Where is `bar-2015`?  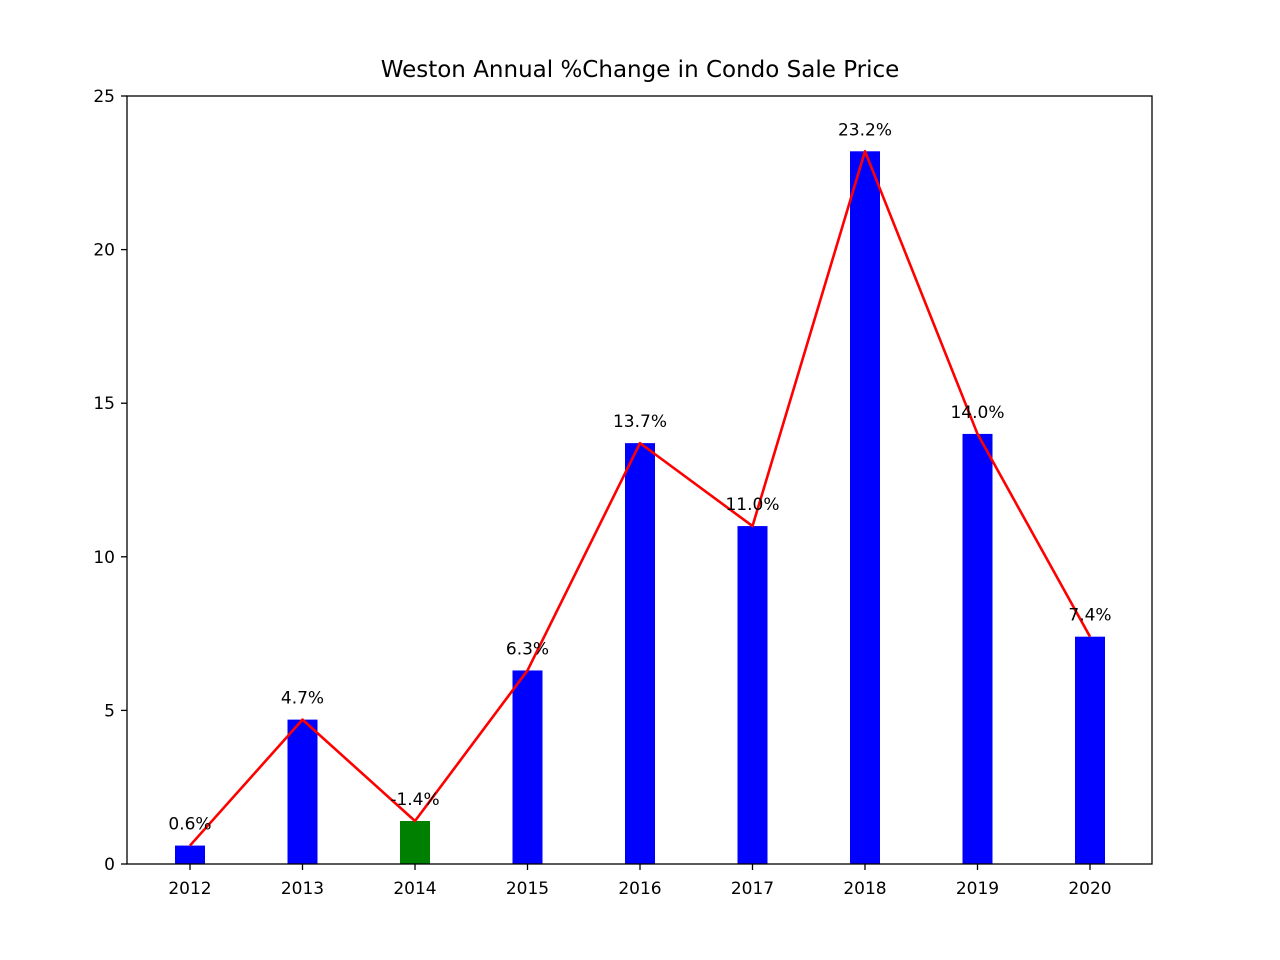 bar-2015 is located at coordinates (527, 767).